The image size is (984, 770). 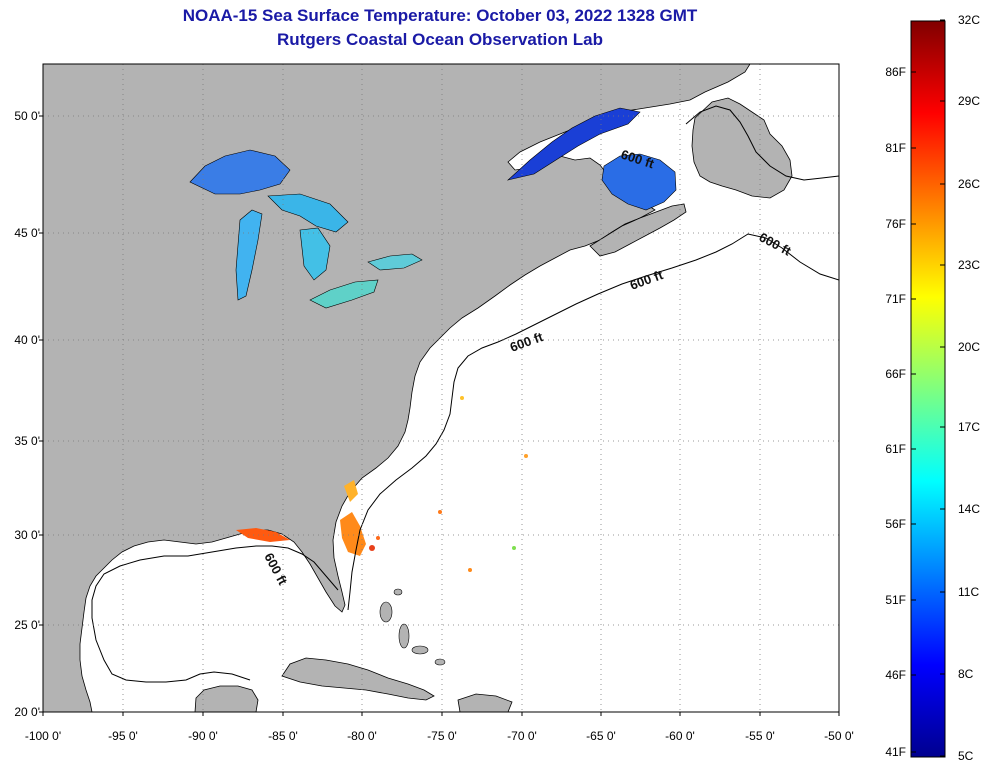 I want to click on lat-tick-label: 25 0', so click(x=27, y=625).